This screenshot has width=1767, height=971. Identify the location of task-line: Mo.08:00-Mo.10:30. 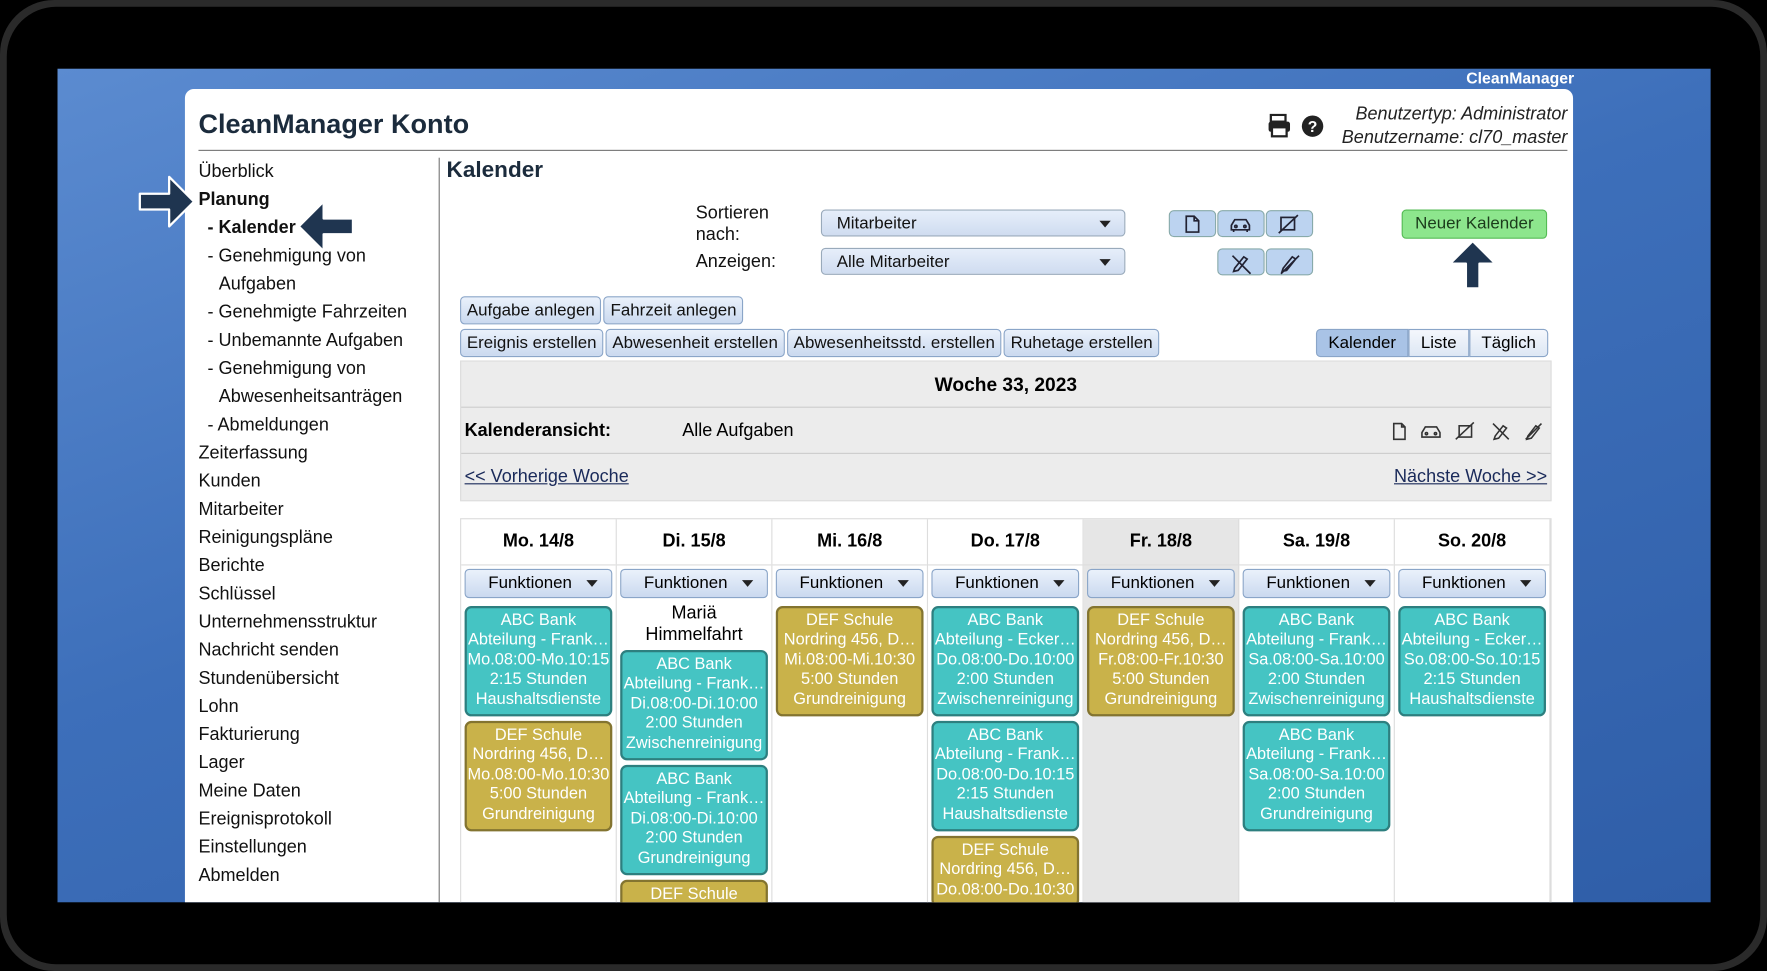
(538, 774).